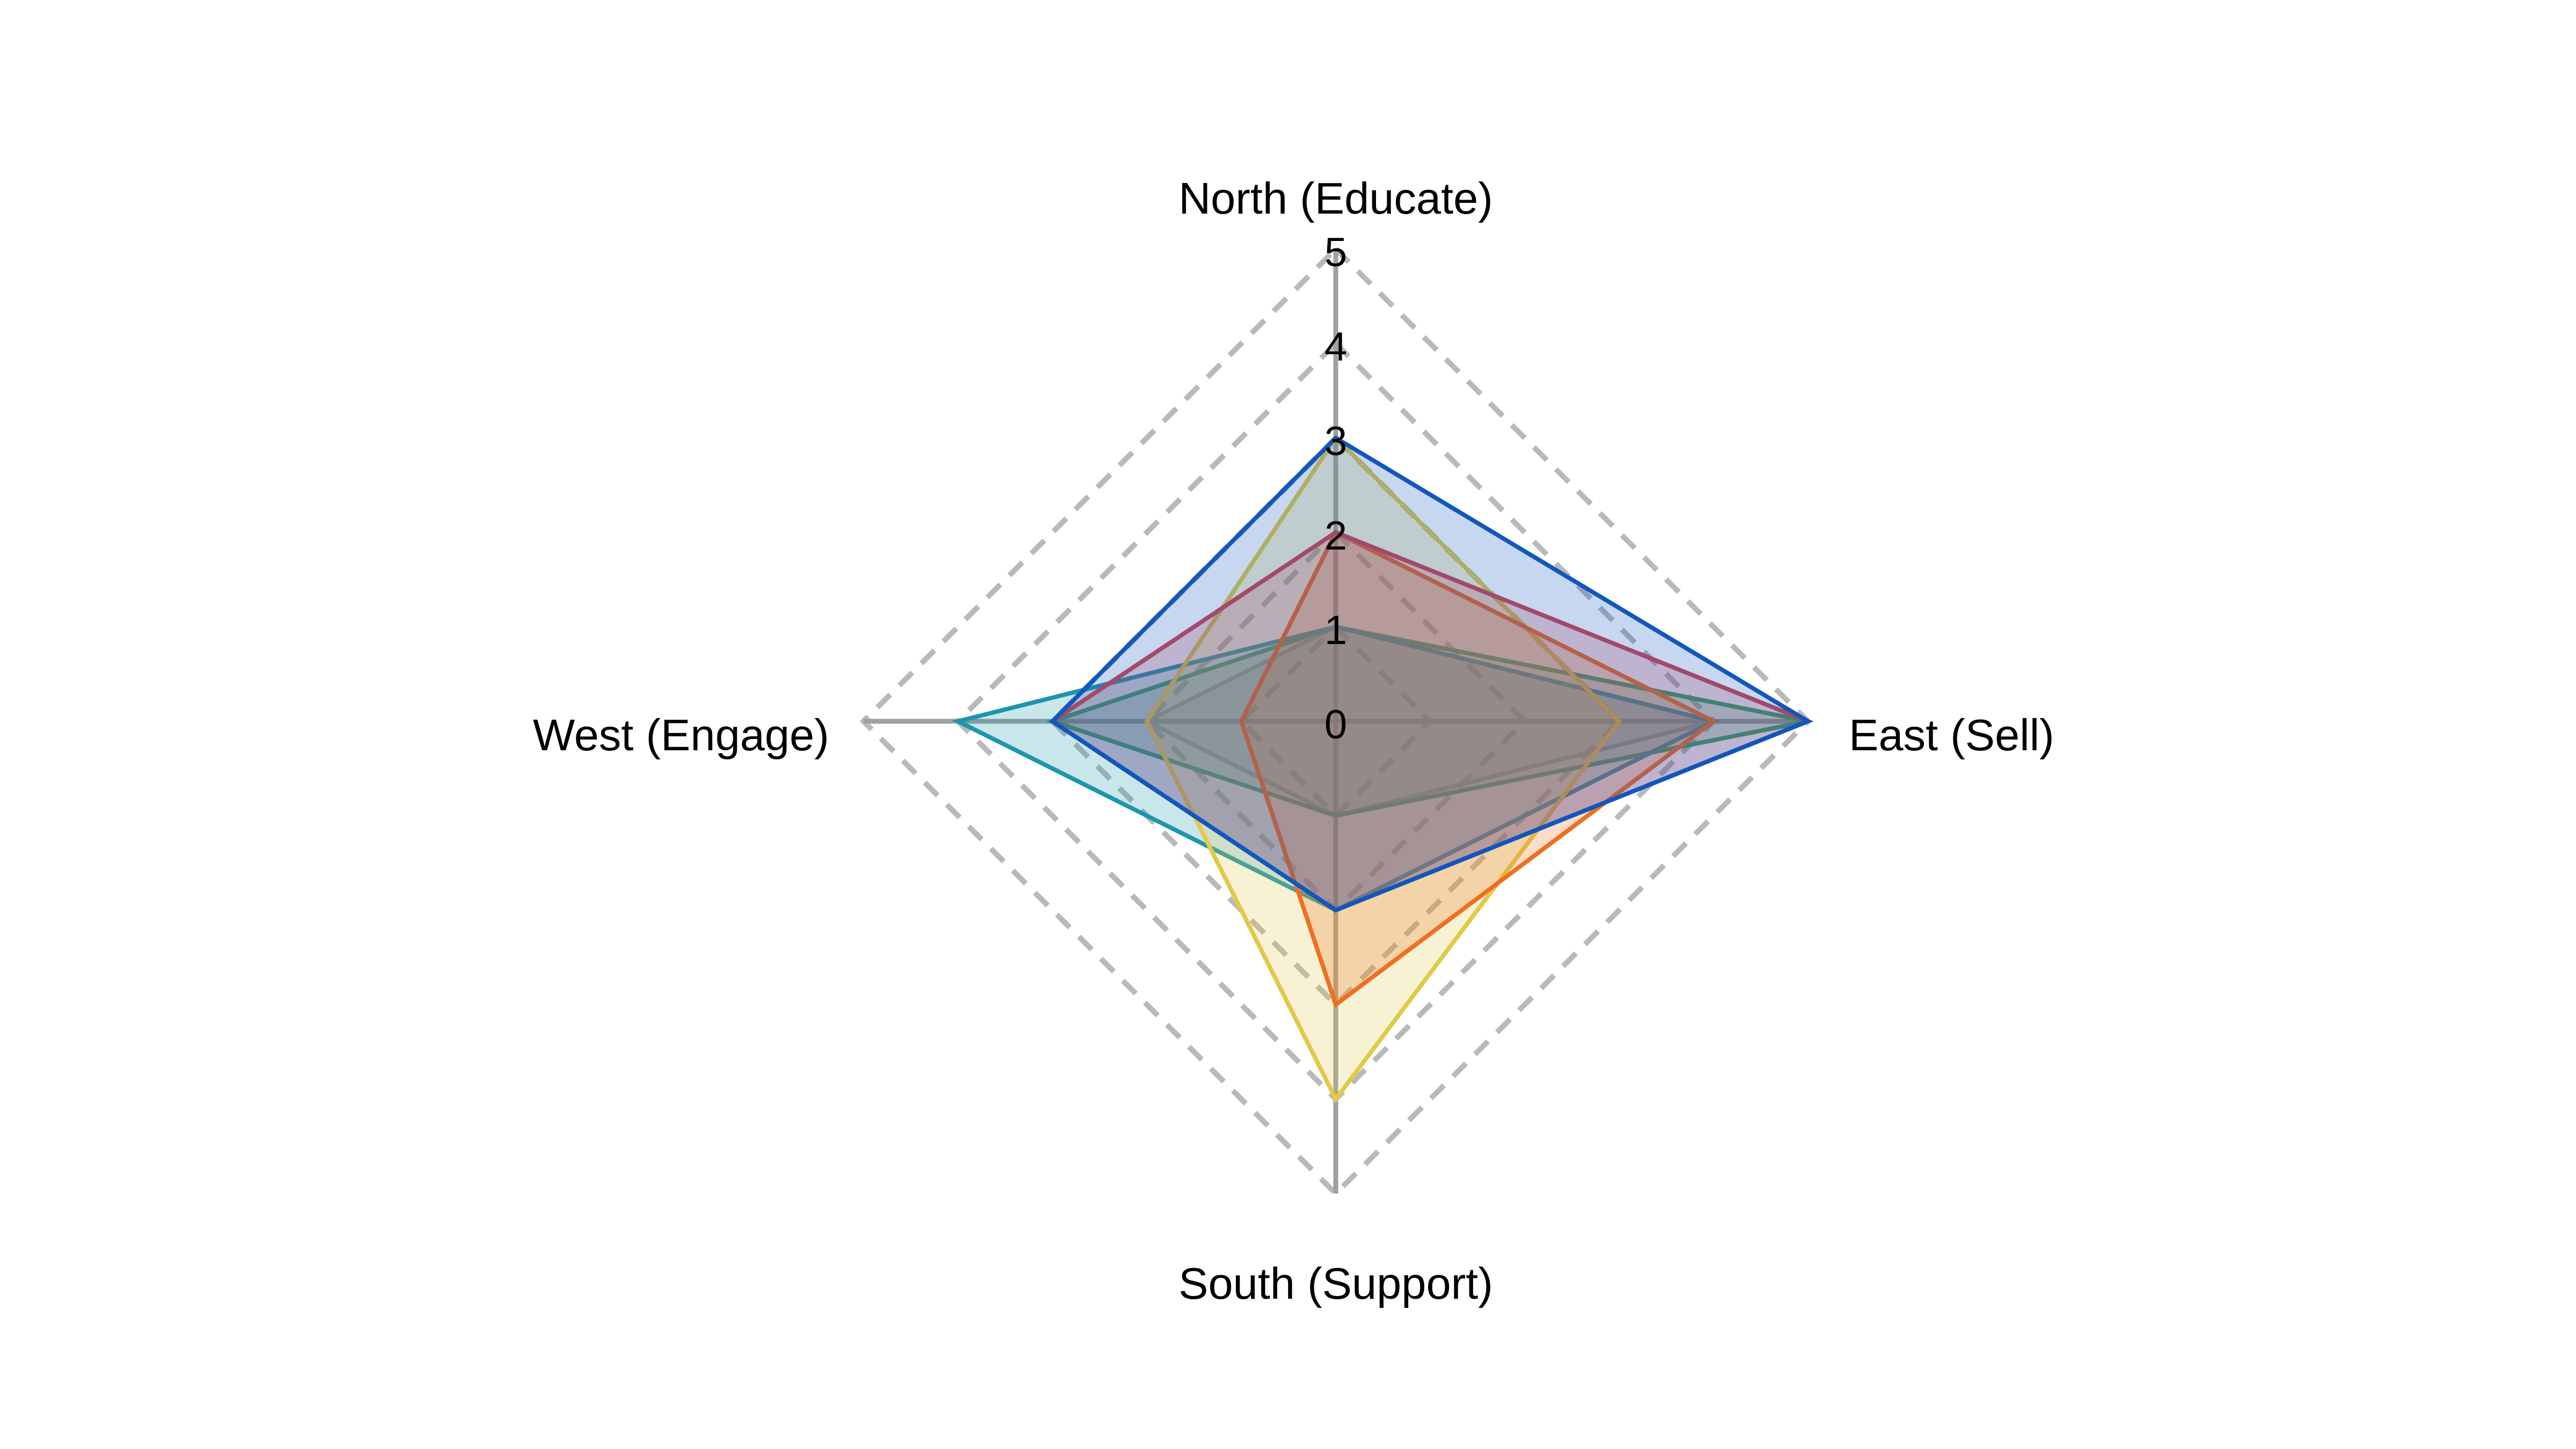 This screenshot has height=1449, width=2576. What do you see at coordinates (1336, 1283) in the screenshot?
I see `axis-label-south: South (Support)` at bounding box center [1336, 1283].